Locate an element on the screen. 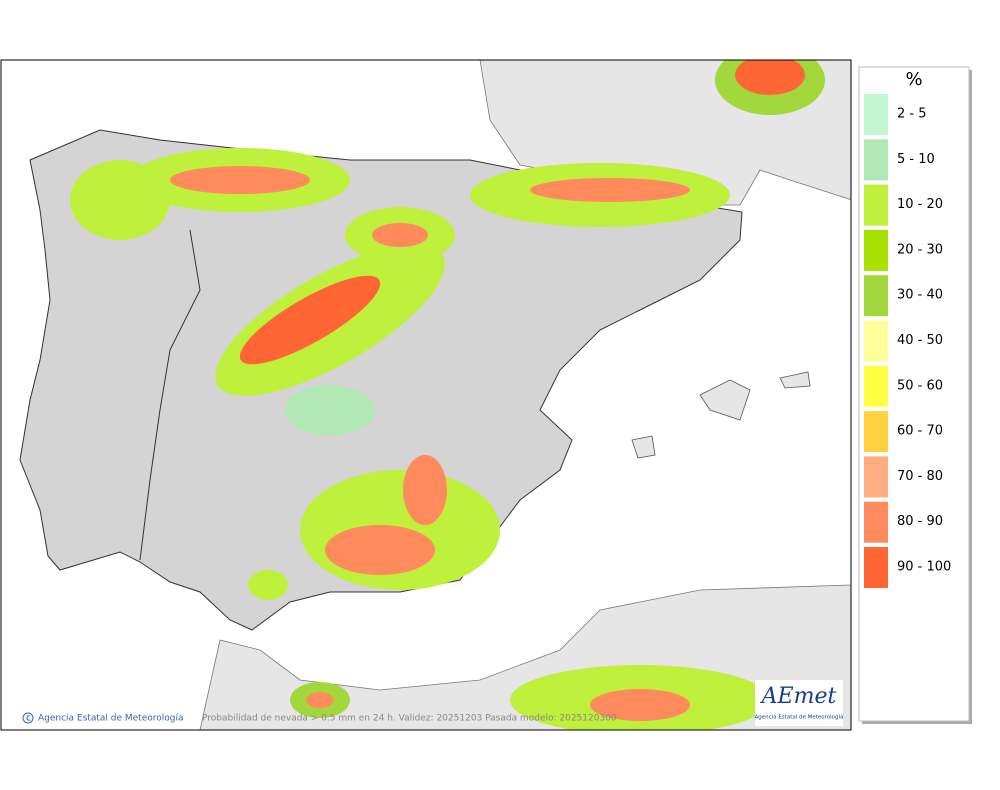  balearic-islands is located at coordinates (721, 415).